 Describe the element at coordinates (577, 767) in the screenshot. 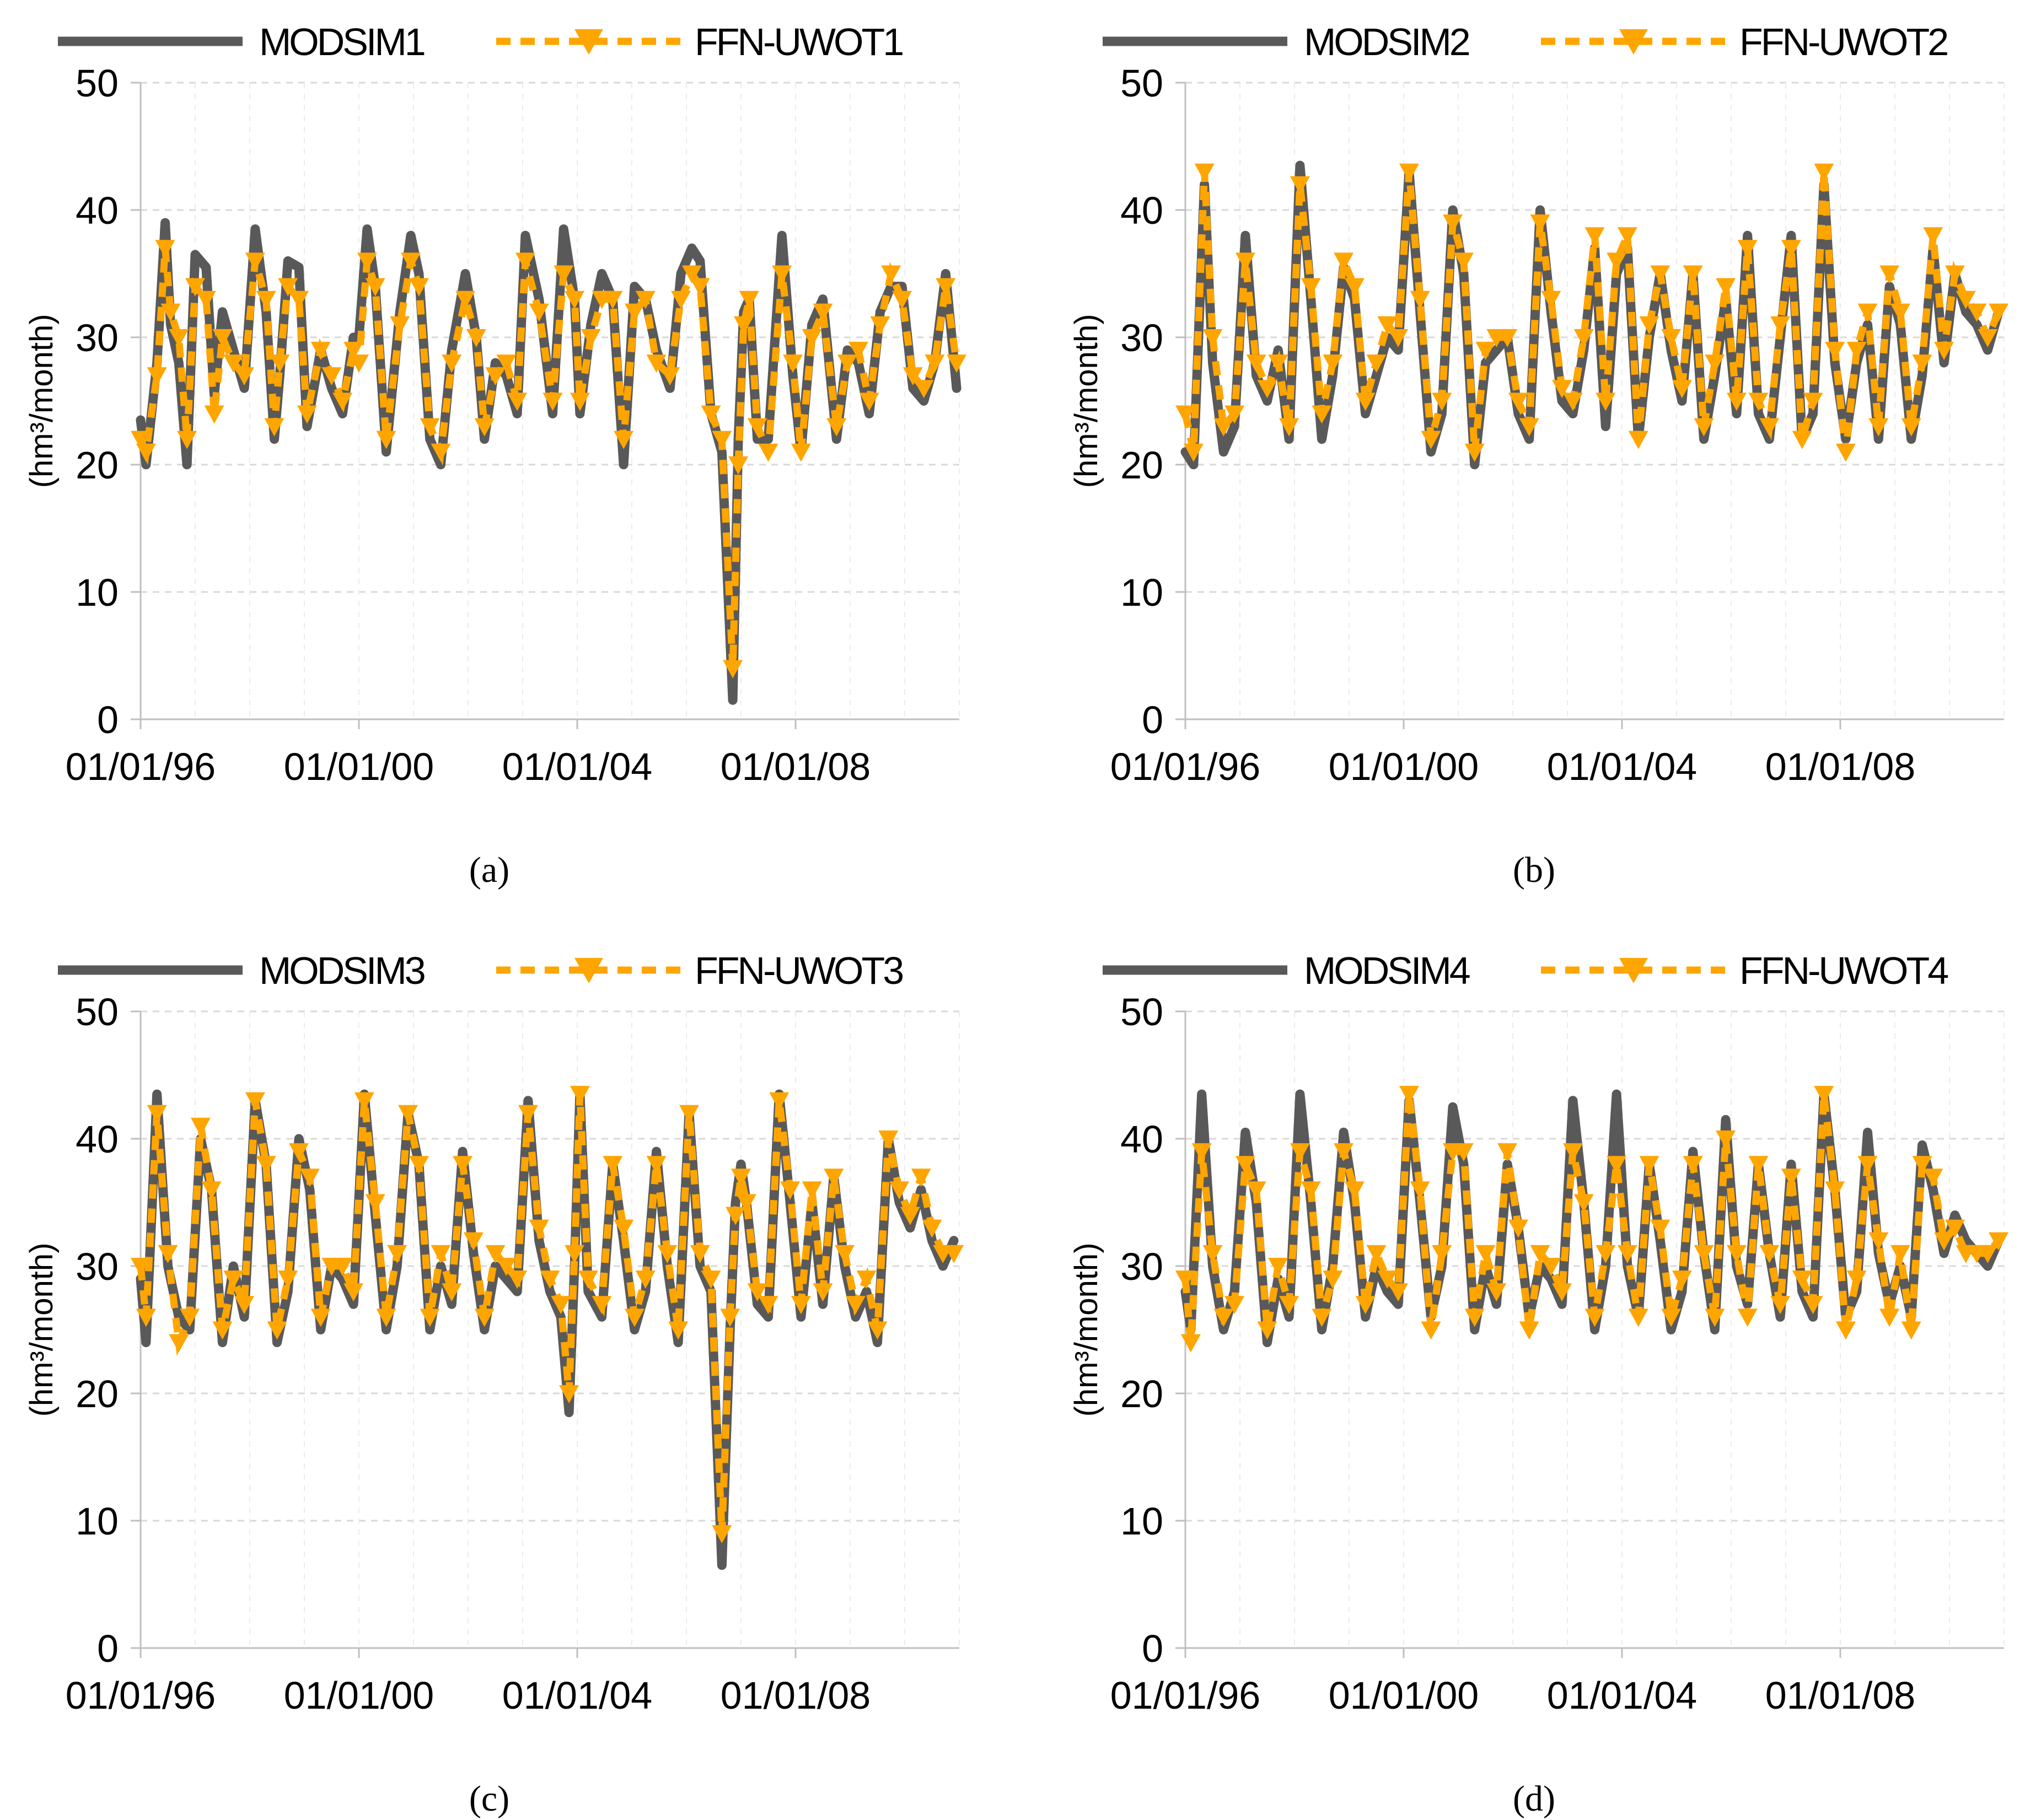

I see `x-tick-label: 01/01/04` at that location.